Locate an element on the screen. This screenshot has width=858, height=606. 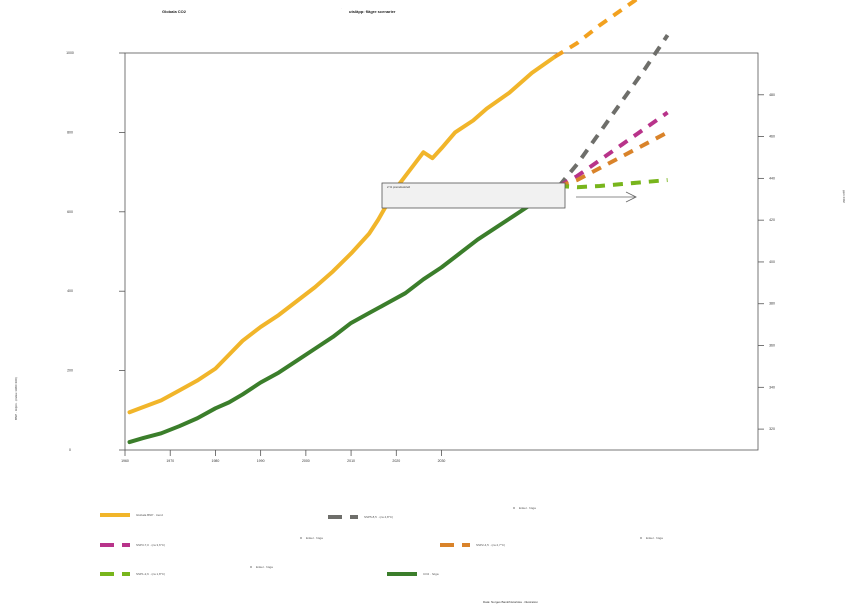
legend-label-4: Enkel · höga is located at coordinates (314, 538).